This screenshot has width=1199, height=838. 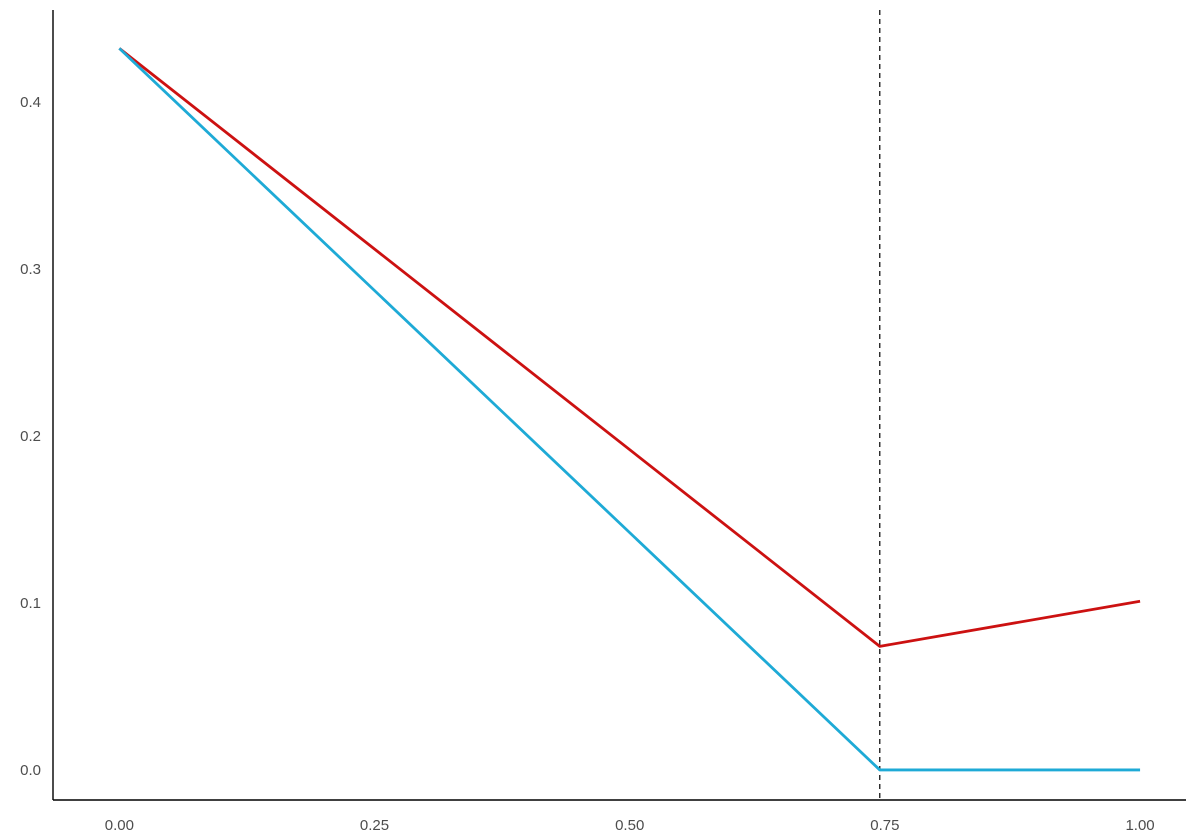 What do you see at coordinates (30, 603) in the screenshot?
I see `y-tick-label: 0.1` at bounding box center [30, 603].